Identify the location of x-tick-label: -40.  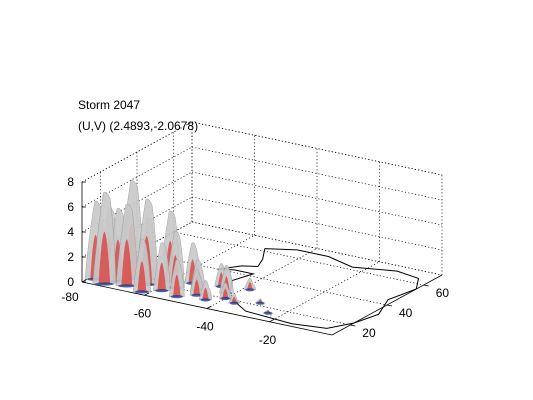
(205, 327).